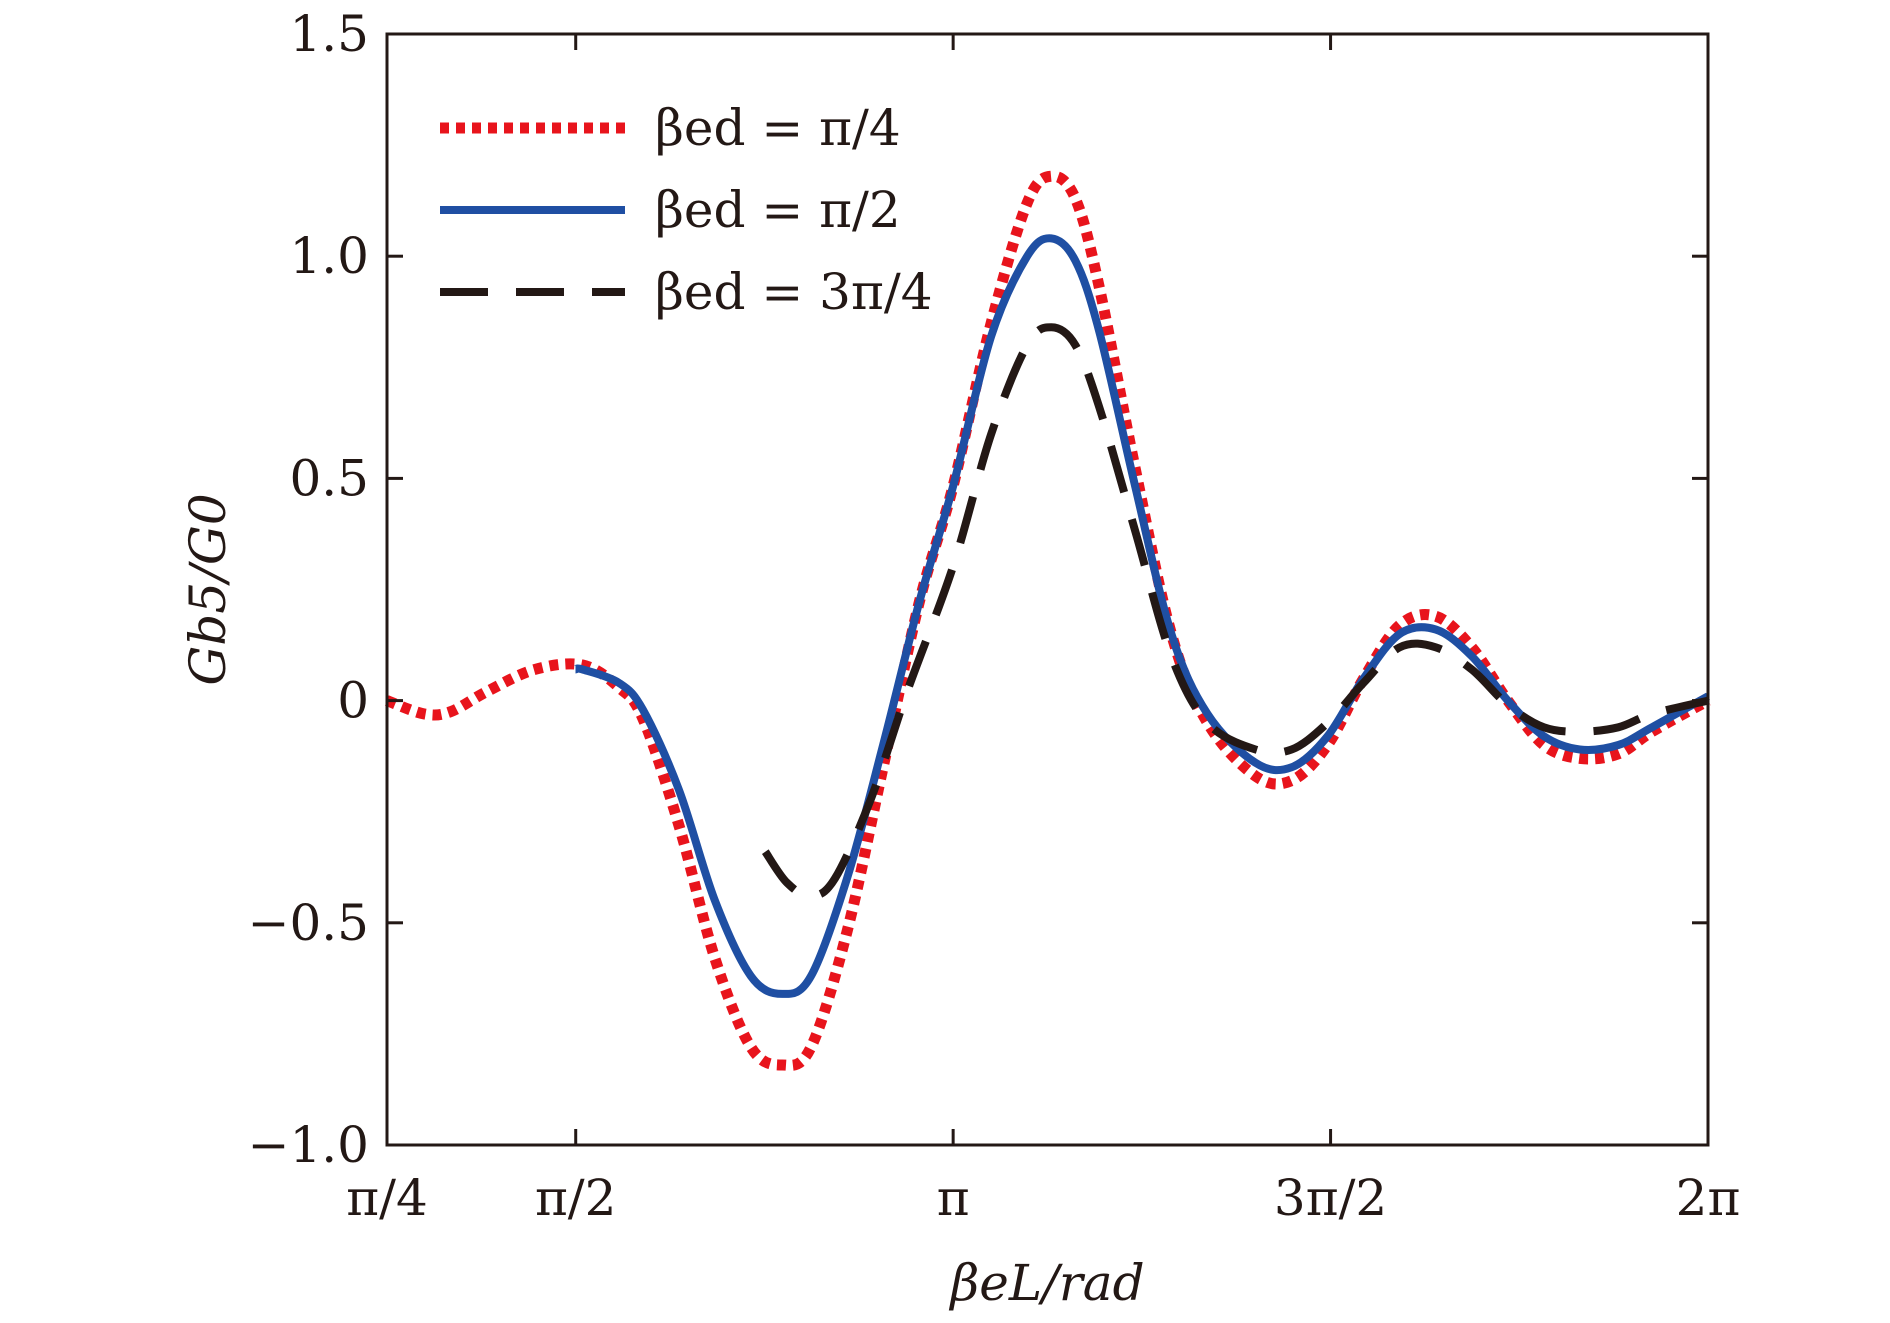 The height and width of the screenshot is (1323, 1890). Describe the element at coordinates (778, 210) in the screenshot. I see `legend-label-2: βed = π/2` at that location.